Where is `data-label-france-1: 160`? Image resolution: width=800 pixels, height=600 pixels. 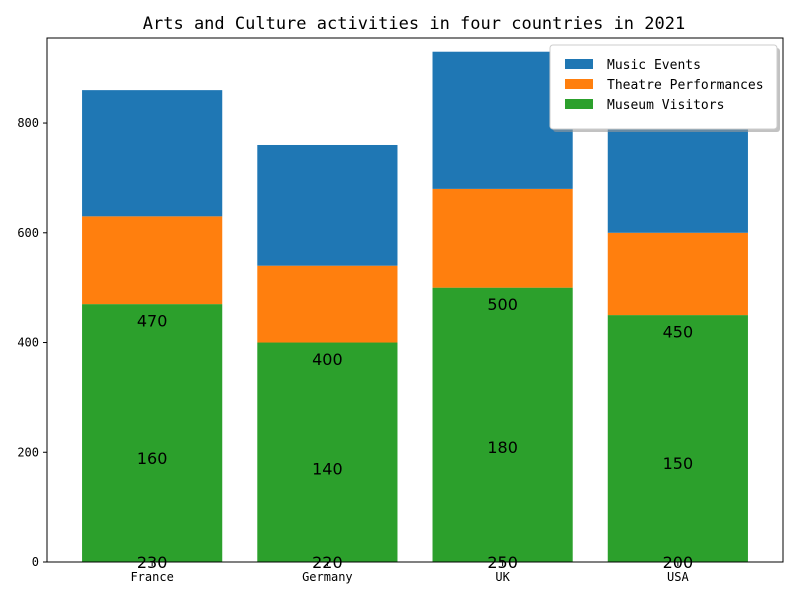
data-label-france-1: 160 is located at coordinates (152, 458).